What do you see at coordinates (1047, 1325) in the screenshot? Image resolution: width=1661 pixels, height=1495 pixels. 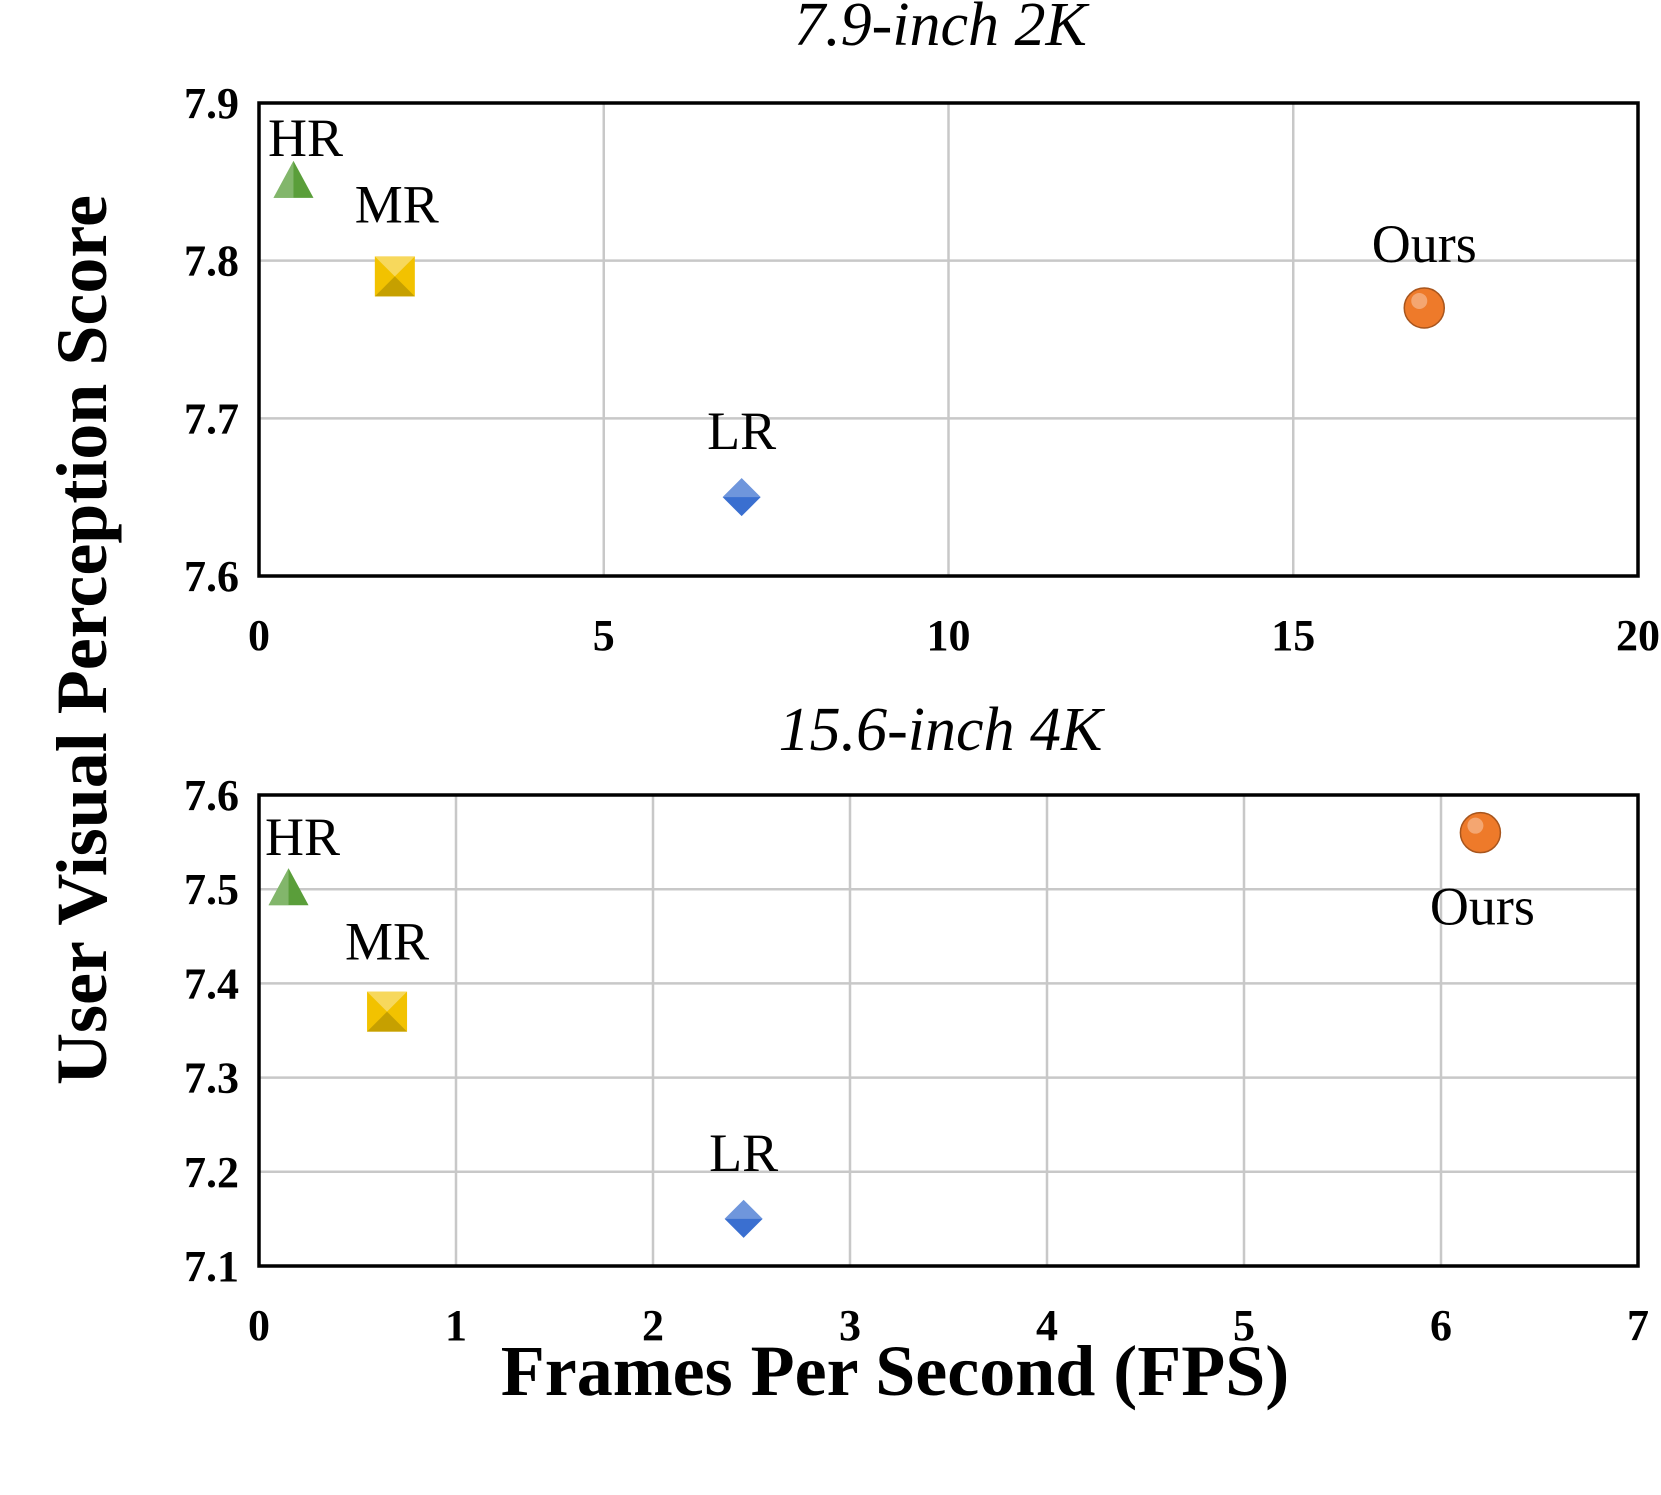 I see `x-tick-label: 4` at bounding box center [1047, 1325].